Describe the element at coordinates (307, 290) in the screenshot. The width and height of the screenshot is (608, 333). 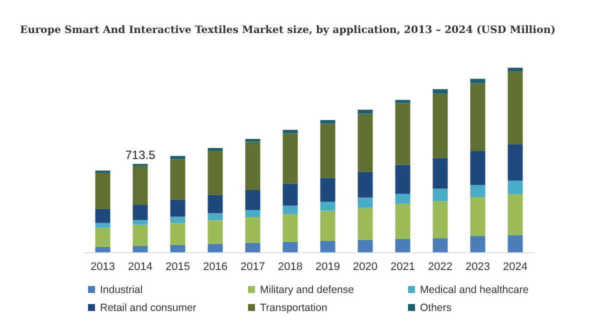
I see `legend-label: Military and defense` at that location.